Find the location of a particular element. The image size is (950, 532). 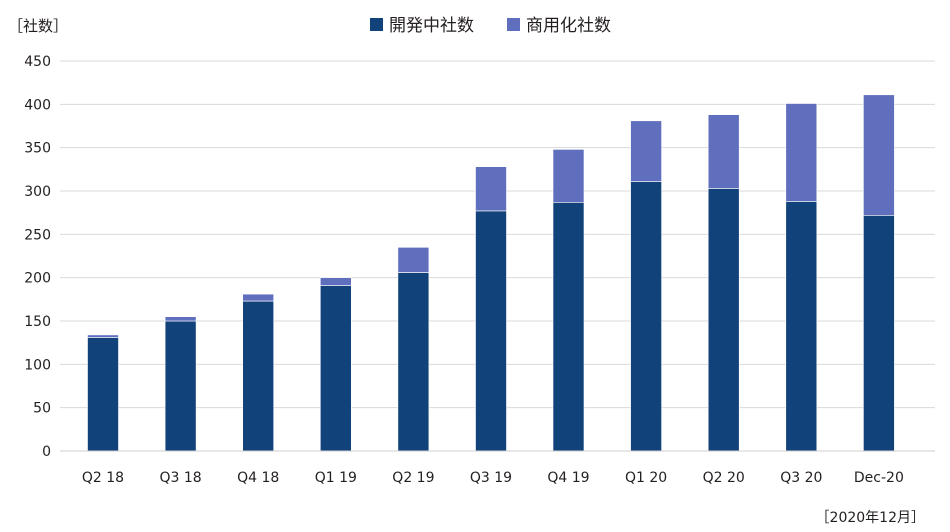

x-tick-label: Dec-20 is located at coordinates (879, 478).